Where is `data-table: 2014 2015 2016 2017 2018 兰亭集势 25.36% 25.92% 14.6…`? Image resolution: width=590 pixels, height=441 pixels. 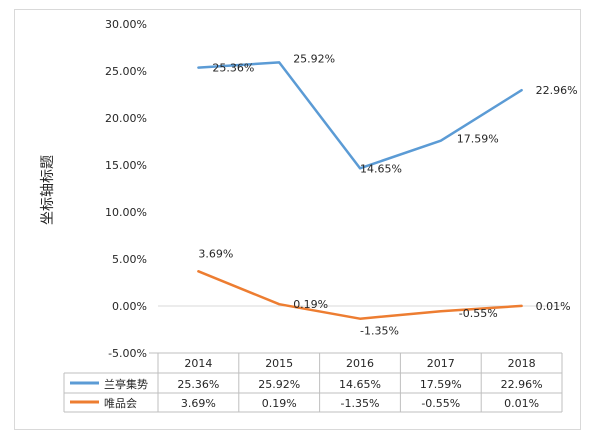
data-table: 2014 2015 2016 2017 2018 兰亭集势 25.36% 25.92% 14.6… is located at coordinates (313, 382).